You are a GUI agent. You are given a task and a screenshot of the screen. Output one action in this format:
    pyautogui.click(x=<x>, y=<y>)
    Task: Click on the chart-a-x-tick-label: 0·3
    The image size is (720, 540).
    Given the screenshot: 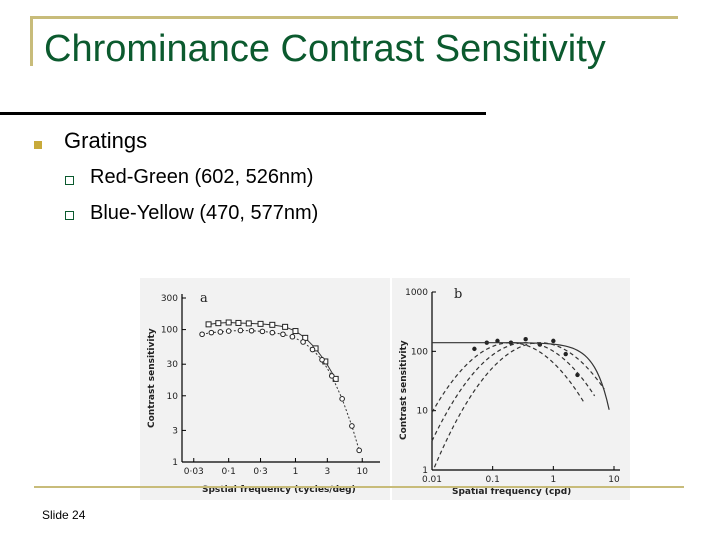 What is the action you would take?
    pyautogui.click(x=260, y=472)
    